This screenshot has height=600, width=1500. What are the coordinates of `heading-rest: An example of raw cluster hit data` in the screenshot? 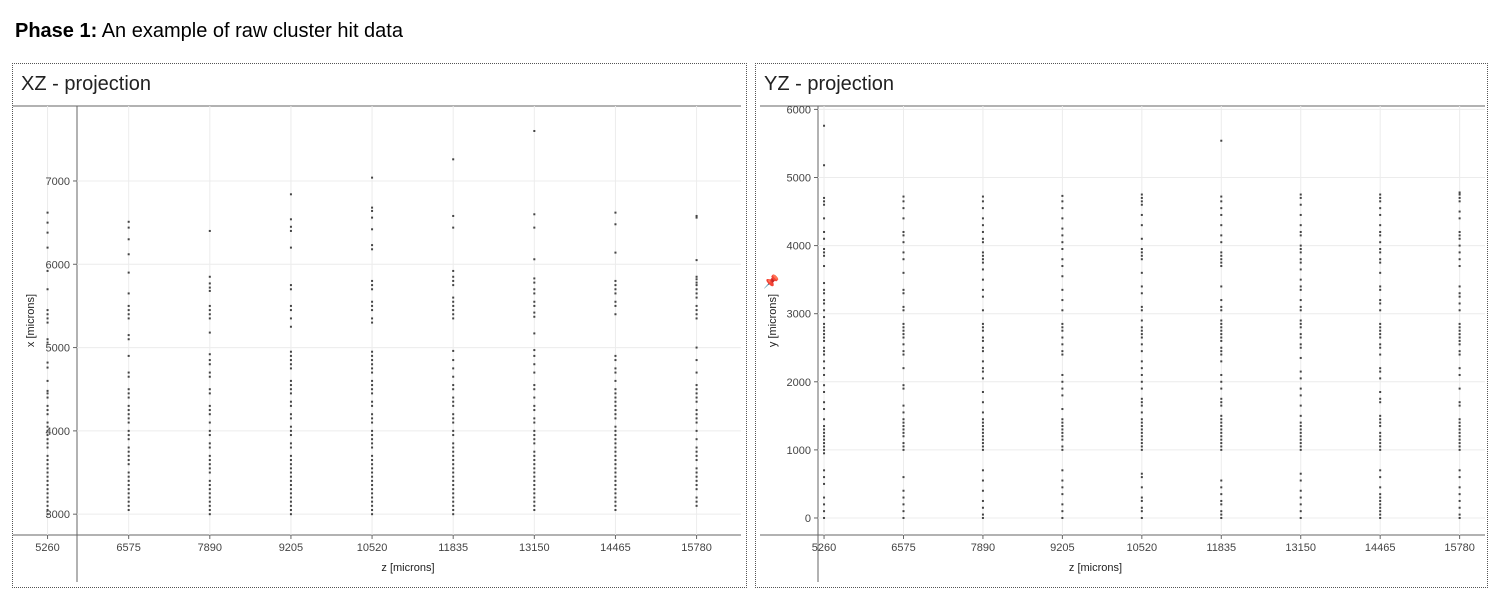 It's located at (250, 31).